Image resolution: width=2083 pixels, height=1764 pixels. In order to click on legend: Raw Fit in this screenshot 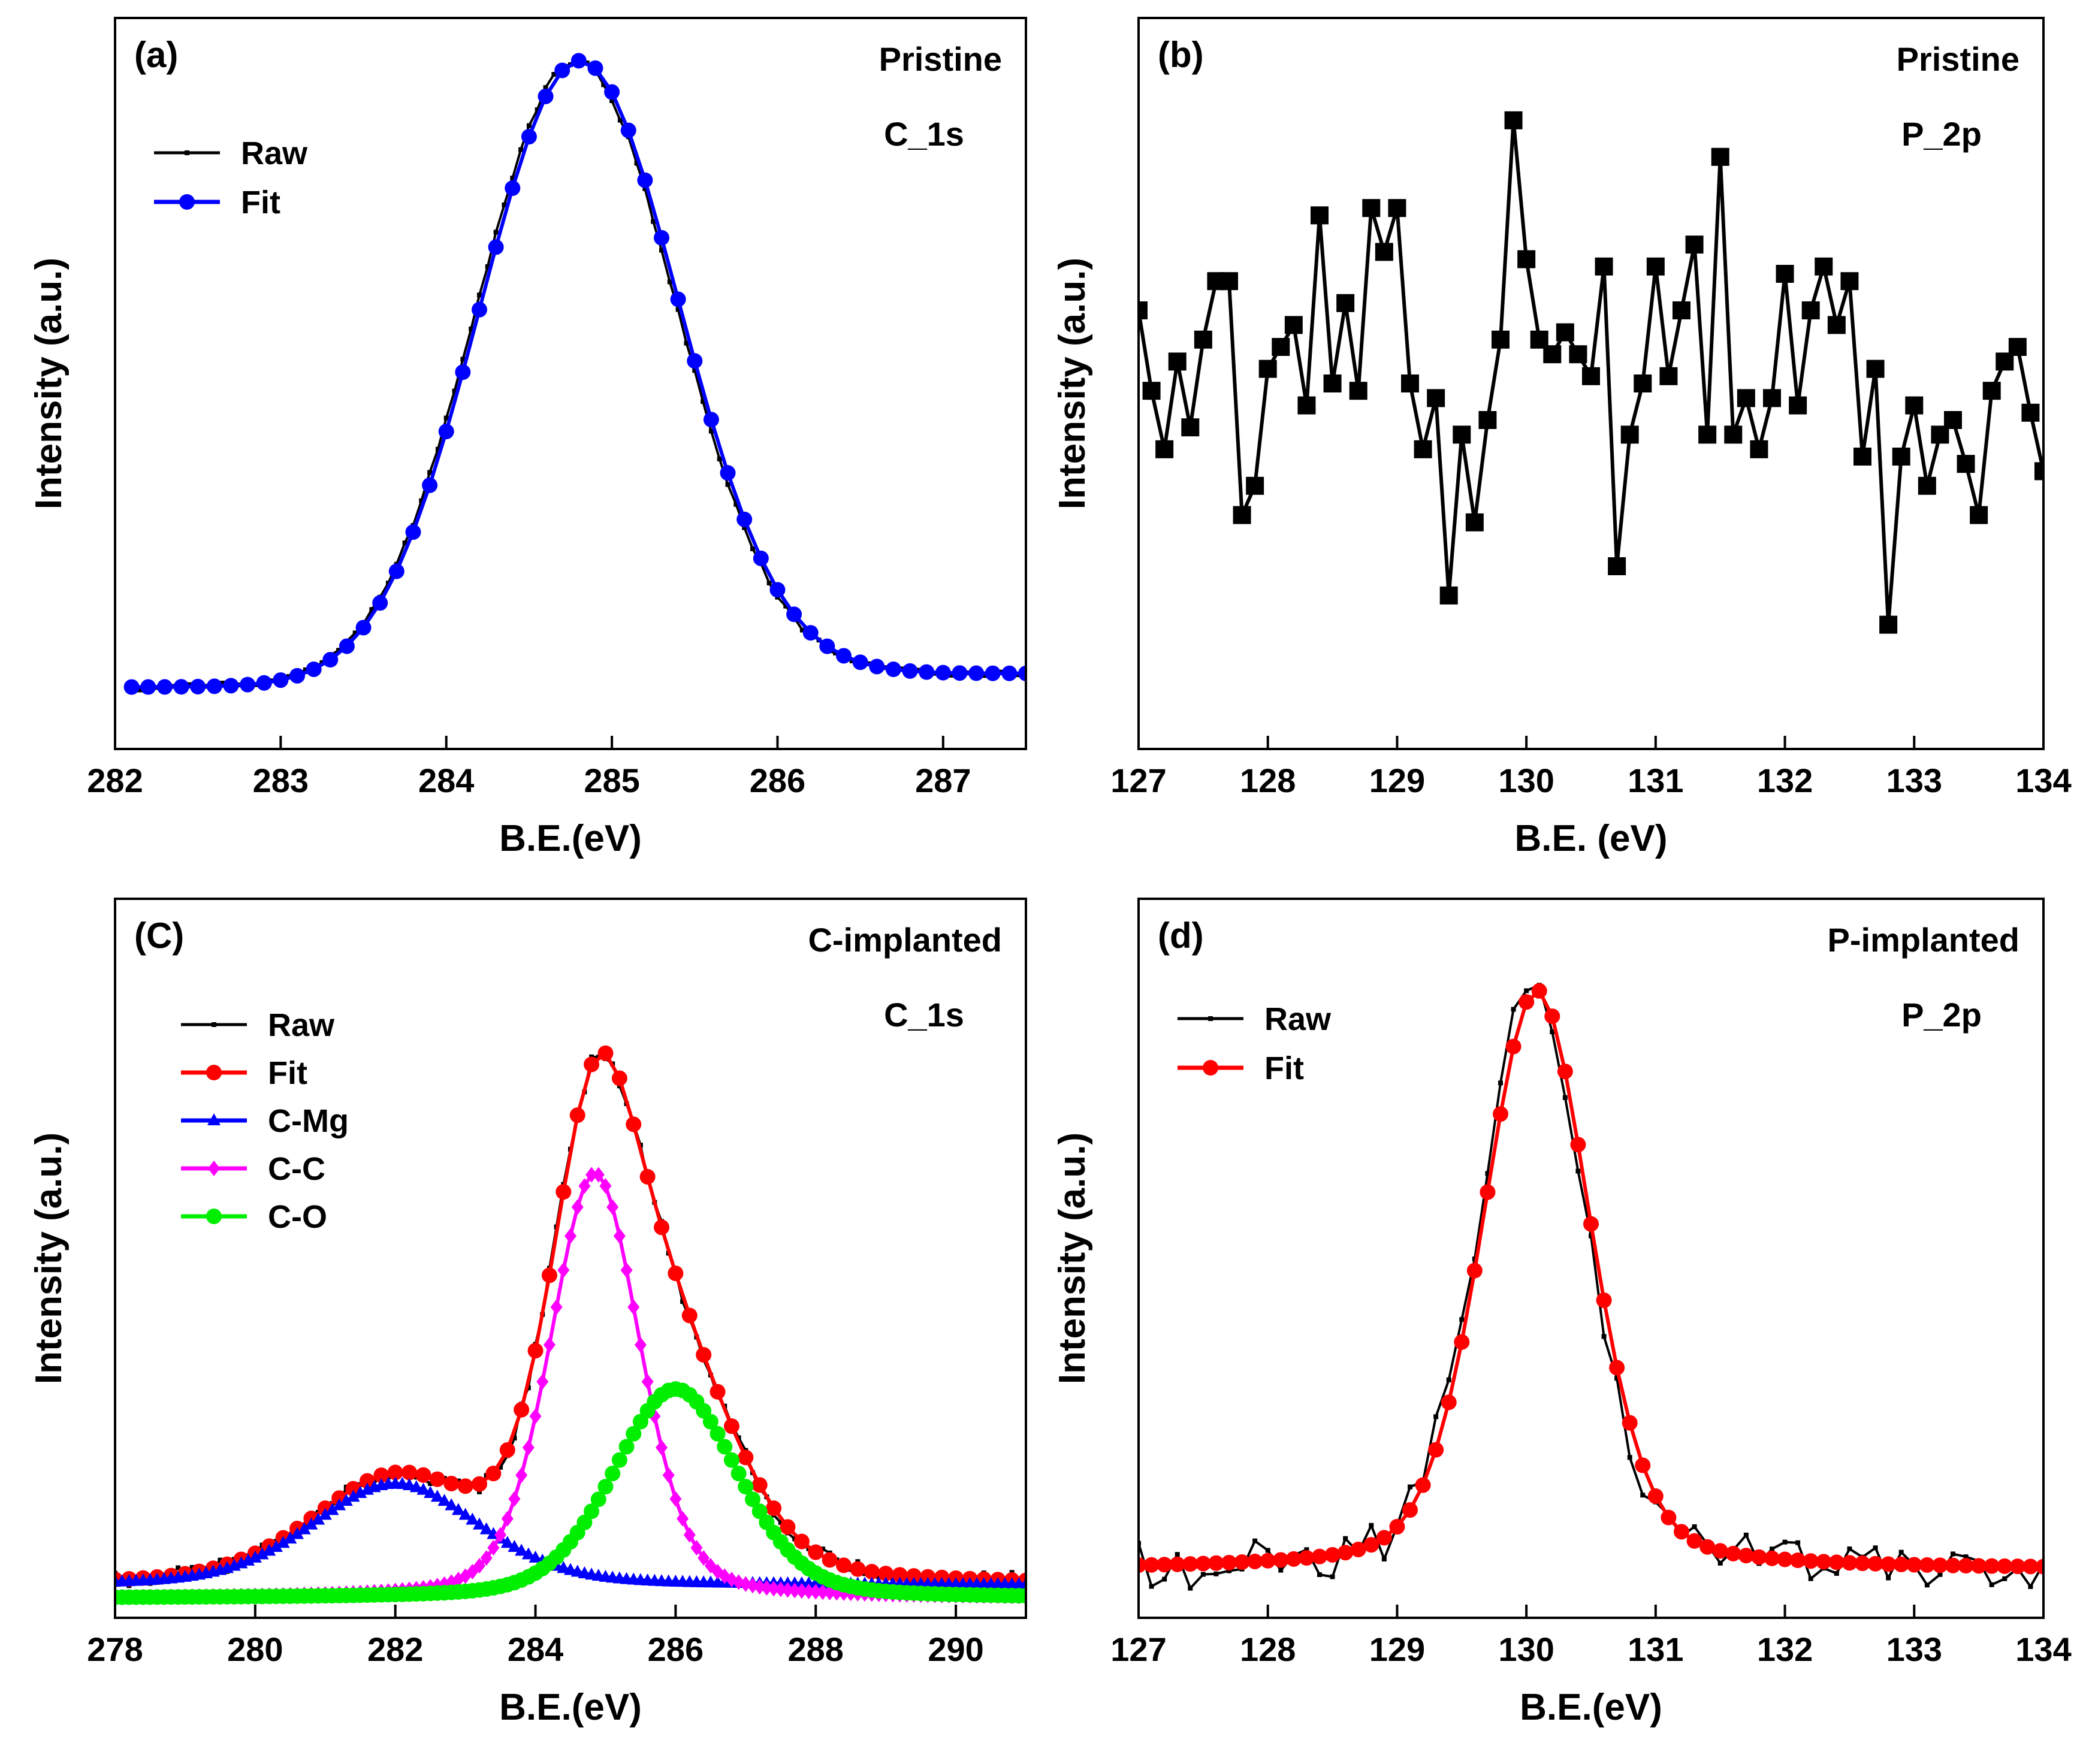, I will do `click(1255, 1043)`.